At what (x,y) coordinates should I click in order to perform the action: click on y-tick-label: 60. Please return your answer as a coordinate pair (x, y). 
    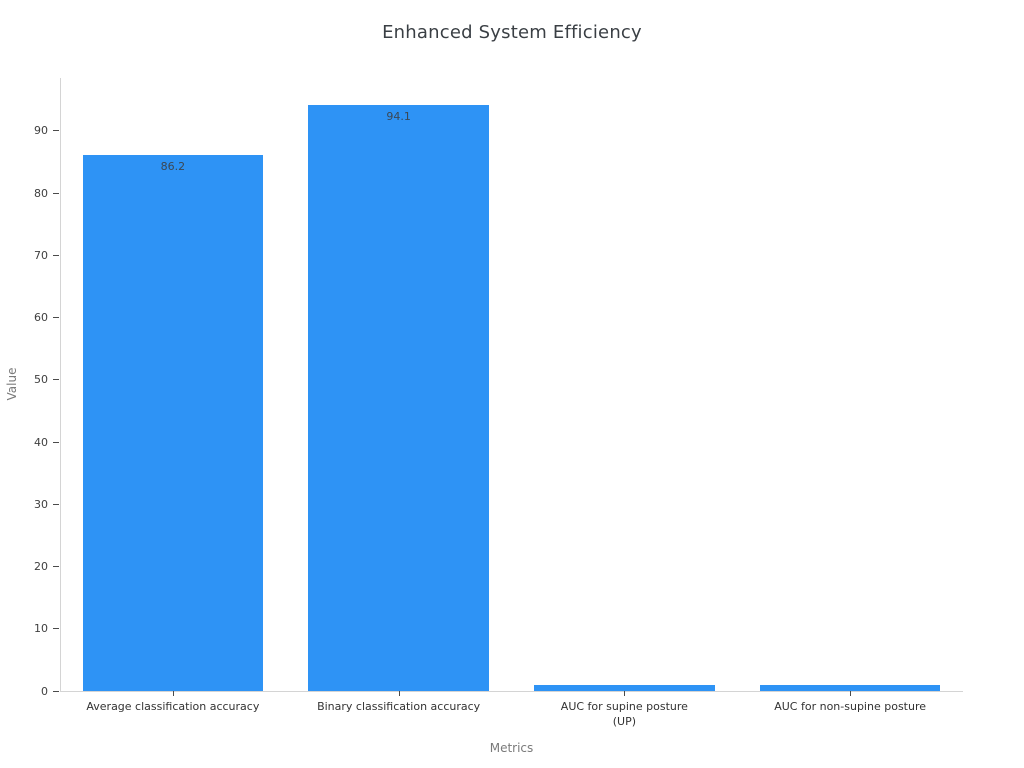
    Looking at the image, I should click on (41, 318).